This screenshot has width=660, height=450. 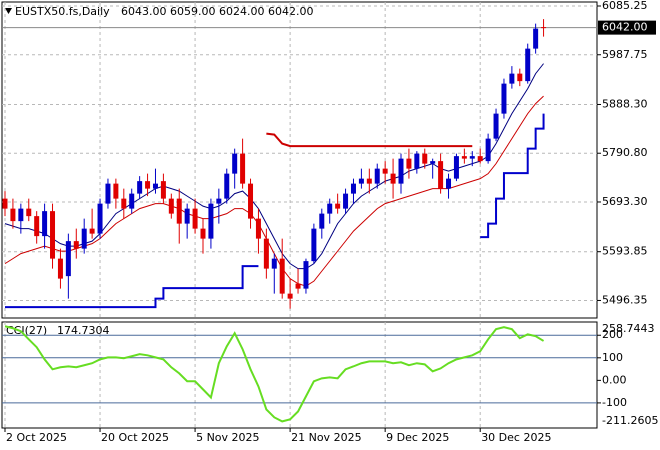 What do you see at coordinates (614, 379) in the screenshot?
I see `y-tick-label: 0.00` at bounding box center [614, 379].